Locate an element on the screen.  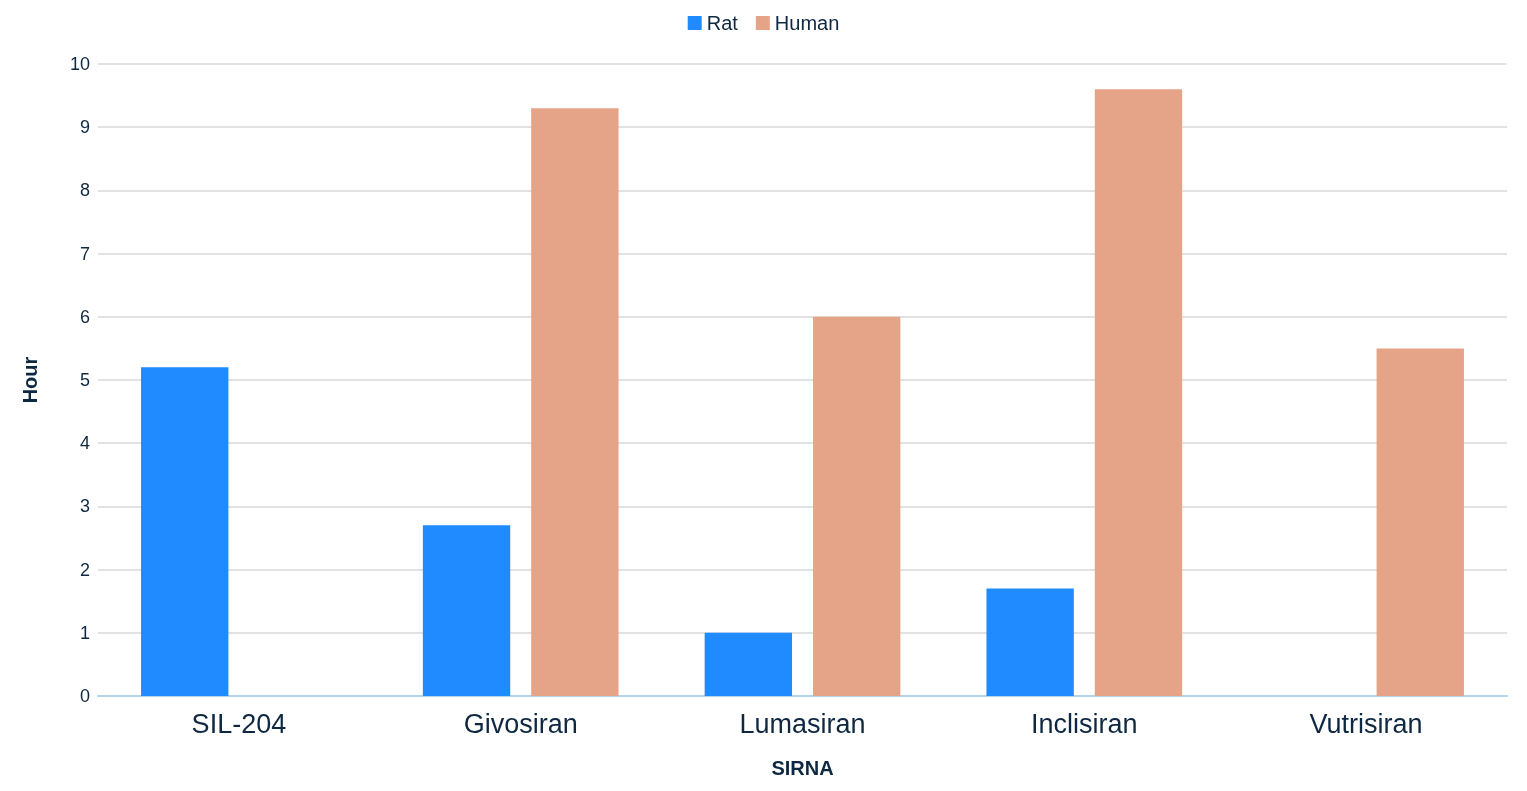
x-tick-label: Givosiran is located at coordinates (520, 723).